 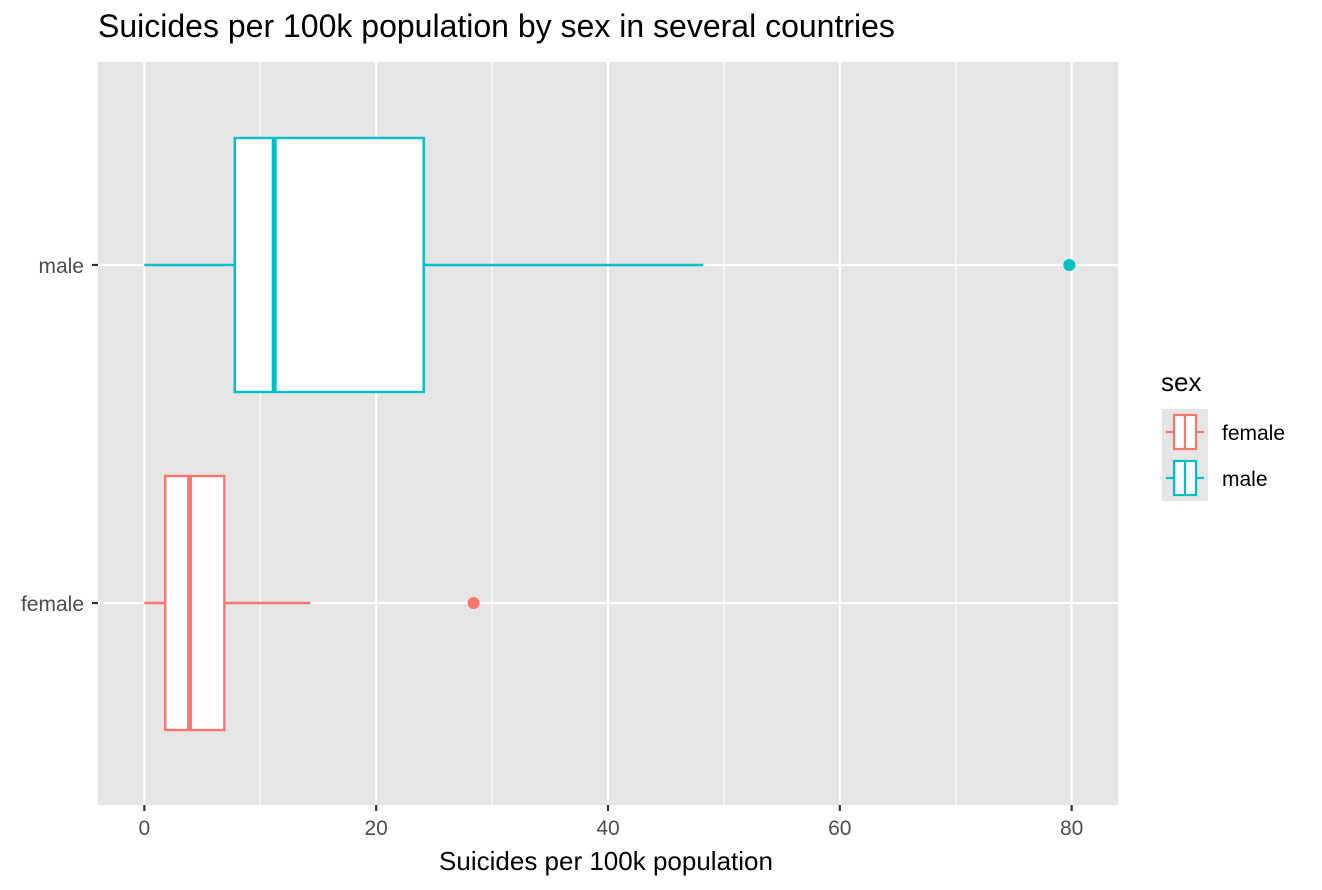 I want to click on legend-key-male, so click(x=1185, y=478).